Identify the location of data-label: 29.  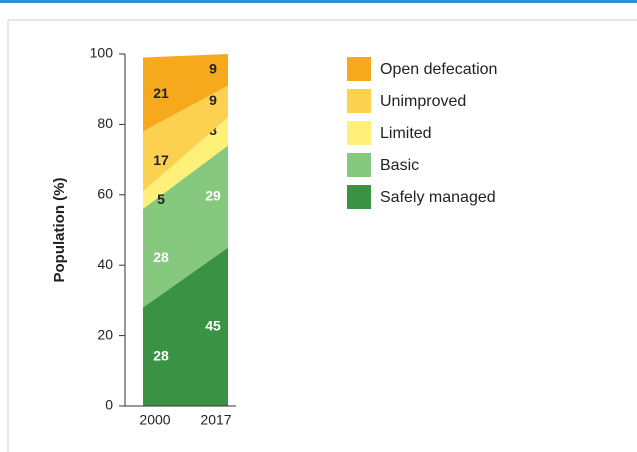
(213, 195).